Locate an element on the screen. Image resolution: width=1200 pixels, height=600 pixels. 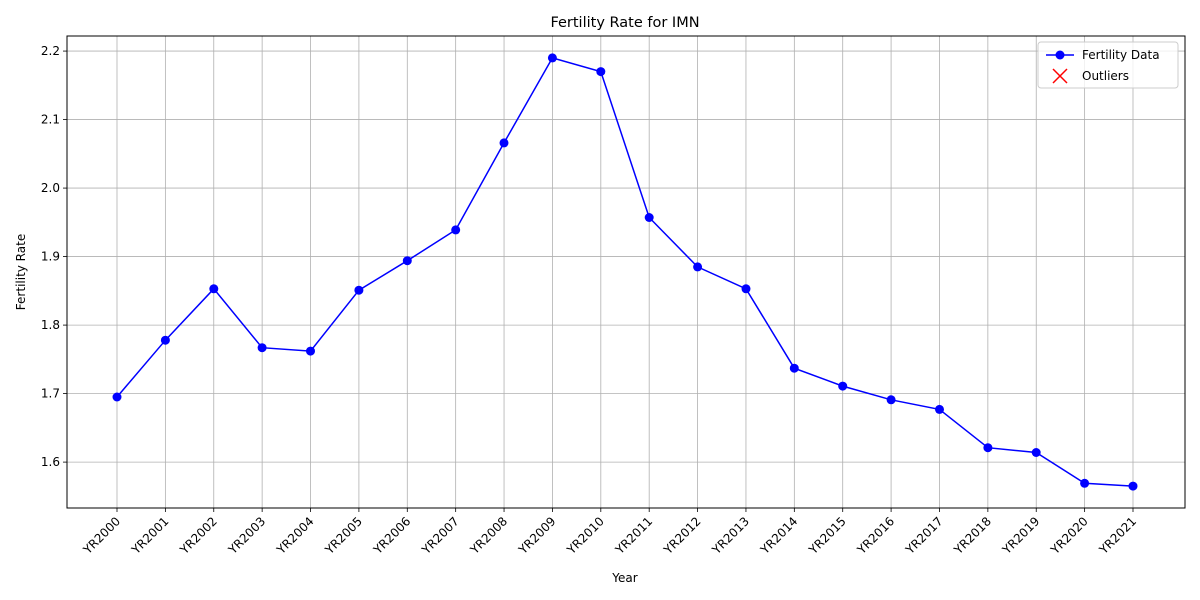
y-tick-label: 1.6 is located at coordinates (50, 462).